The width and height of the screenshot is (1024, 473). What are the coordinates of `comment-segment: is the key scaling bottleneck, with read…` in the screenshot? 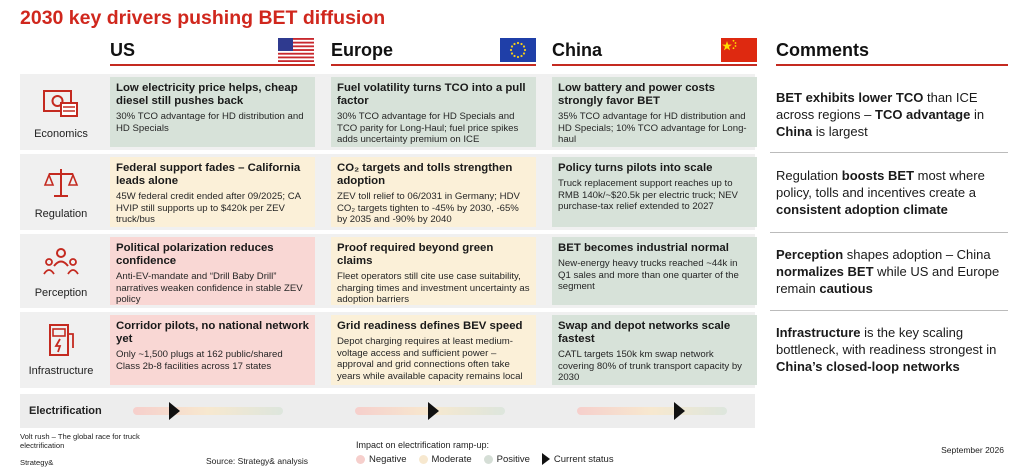 It's located at (886, 341).